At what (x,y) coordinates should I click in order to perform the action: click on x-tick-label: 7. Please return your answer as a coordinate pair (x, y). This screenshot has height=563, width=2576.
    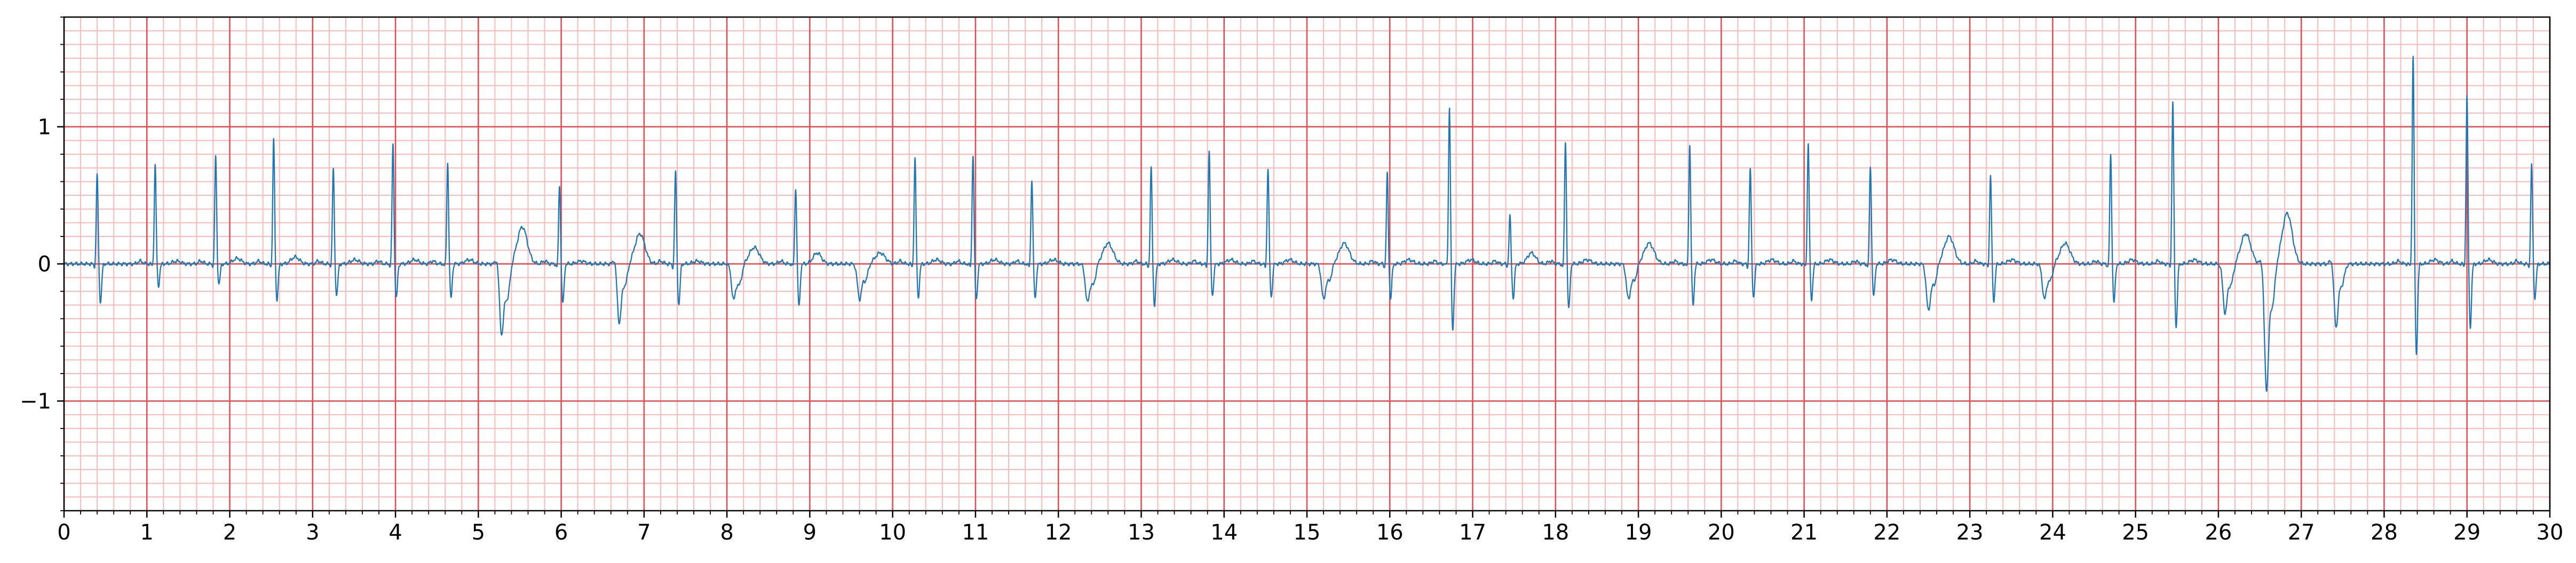
    Looking at the image, I should click on (644, 532).